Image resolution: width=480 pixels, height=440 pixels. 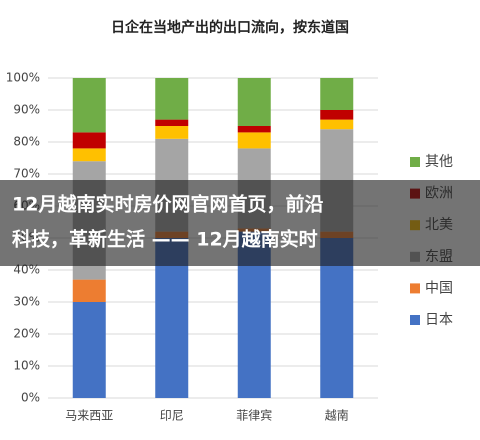 I want to click on overlay-text: 科技，革新生活 —— 12月越南实时, so click(x=165, y=239).